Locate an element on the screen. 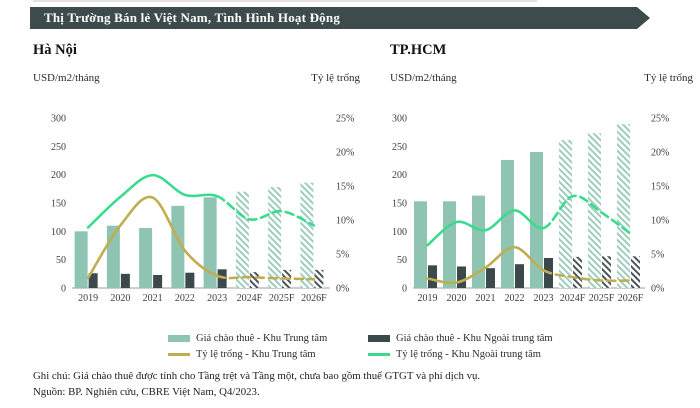 This screenshot has height=408, width=700. legend-item-rent-cbd: Giá chào thuê - Khu Trung tâm is located at coordinates (247, 338).